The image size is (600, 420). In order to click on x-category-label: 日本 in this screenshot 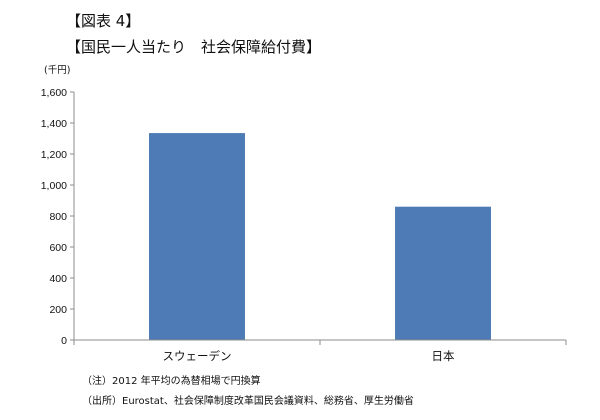, I will do `click(443, 356)`.